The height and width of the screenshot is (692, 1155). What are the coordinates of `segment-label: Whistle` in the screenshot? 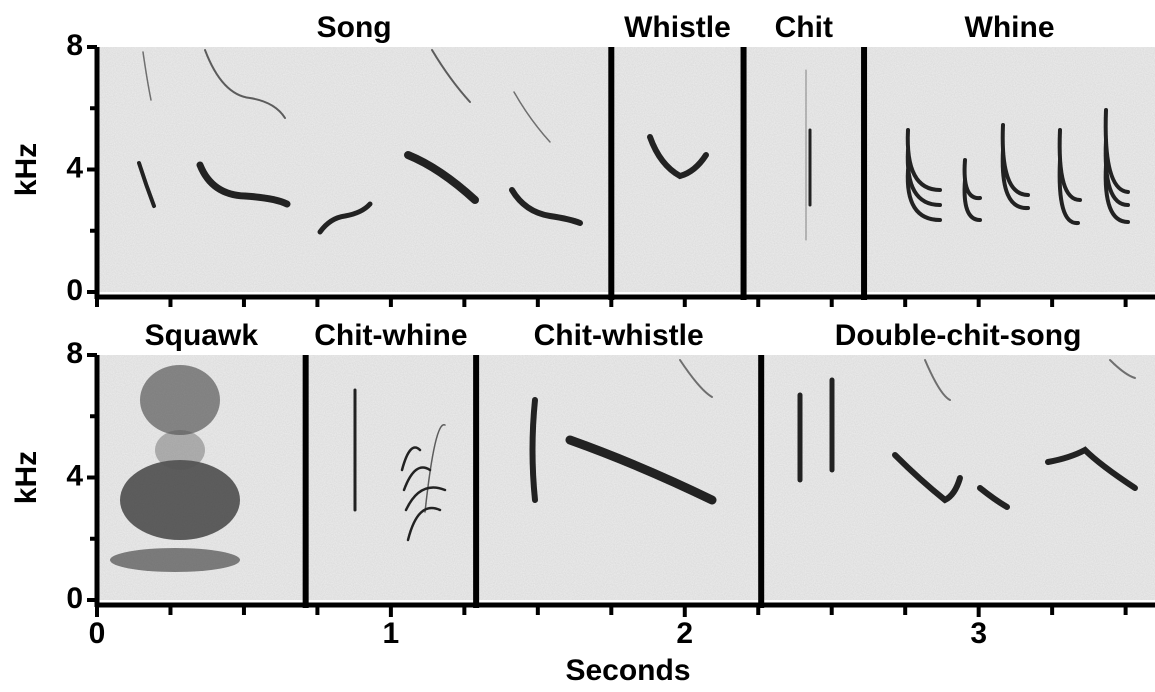 It's located at (677, 27).